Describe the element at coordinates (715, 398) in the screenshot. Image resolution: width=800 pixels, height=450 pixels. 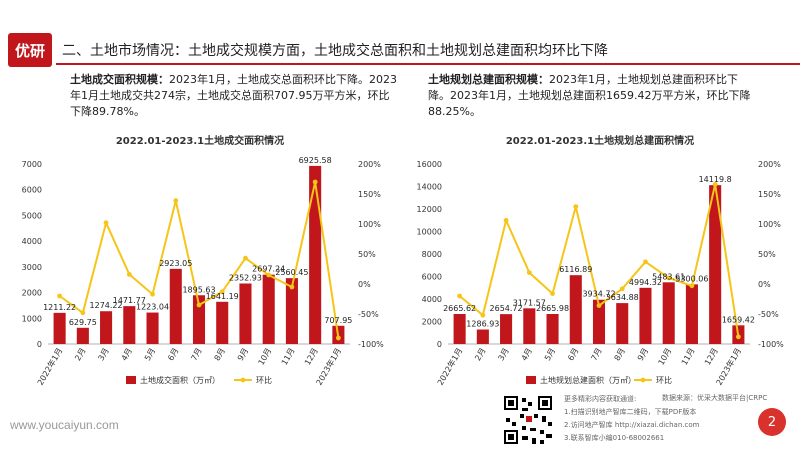
I see `data-source: 数据来源：优采大数据平台|CRPC` at that location.